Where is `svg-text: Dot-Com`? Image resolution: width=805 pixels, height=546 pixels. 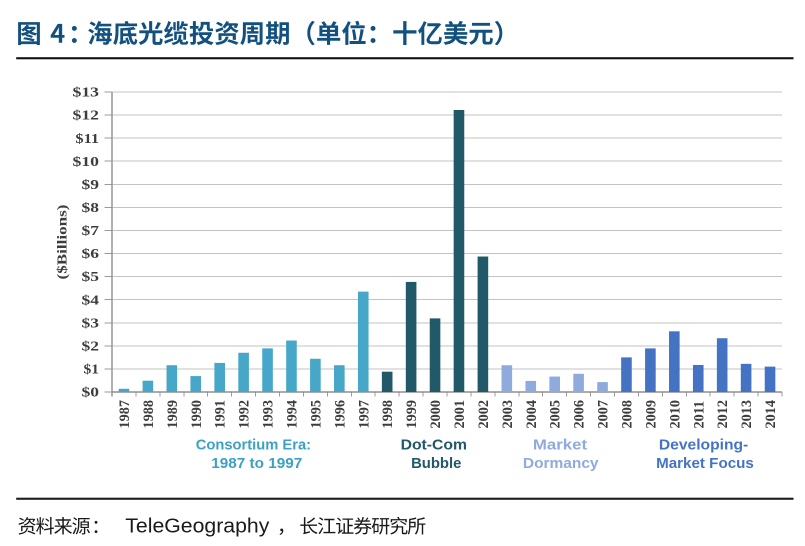 svg-text: Dot-Com is located at coordinates (434, 445).